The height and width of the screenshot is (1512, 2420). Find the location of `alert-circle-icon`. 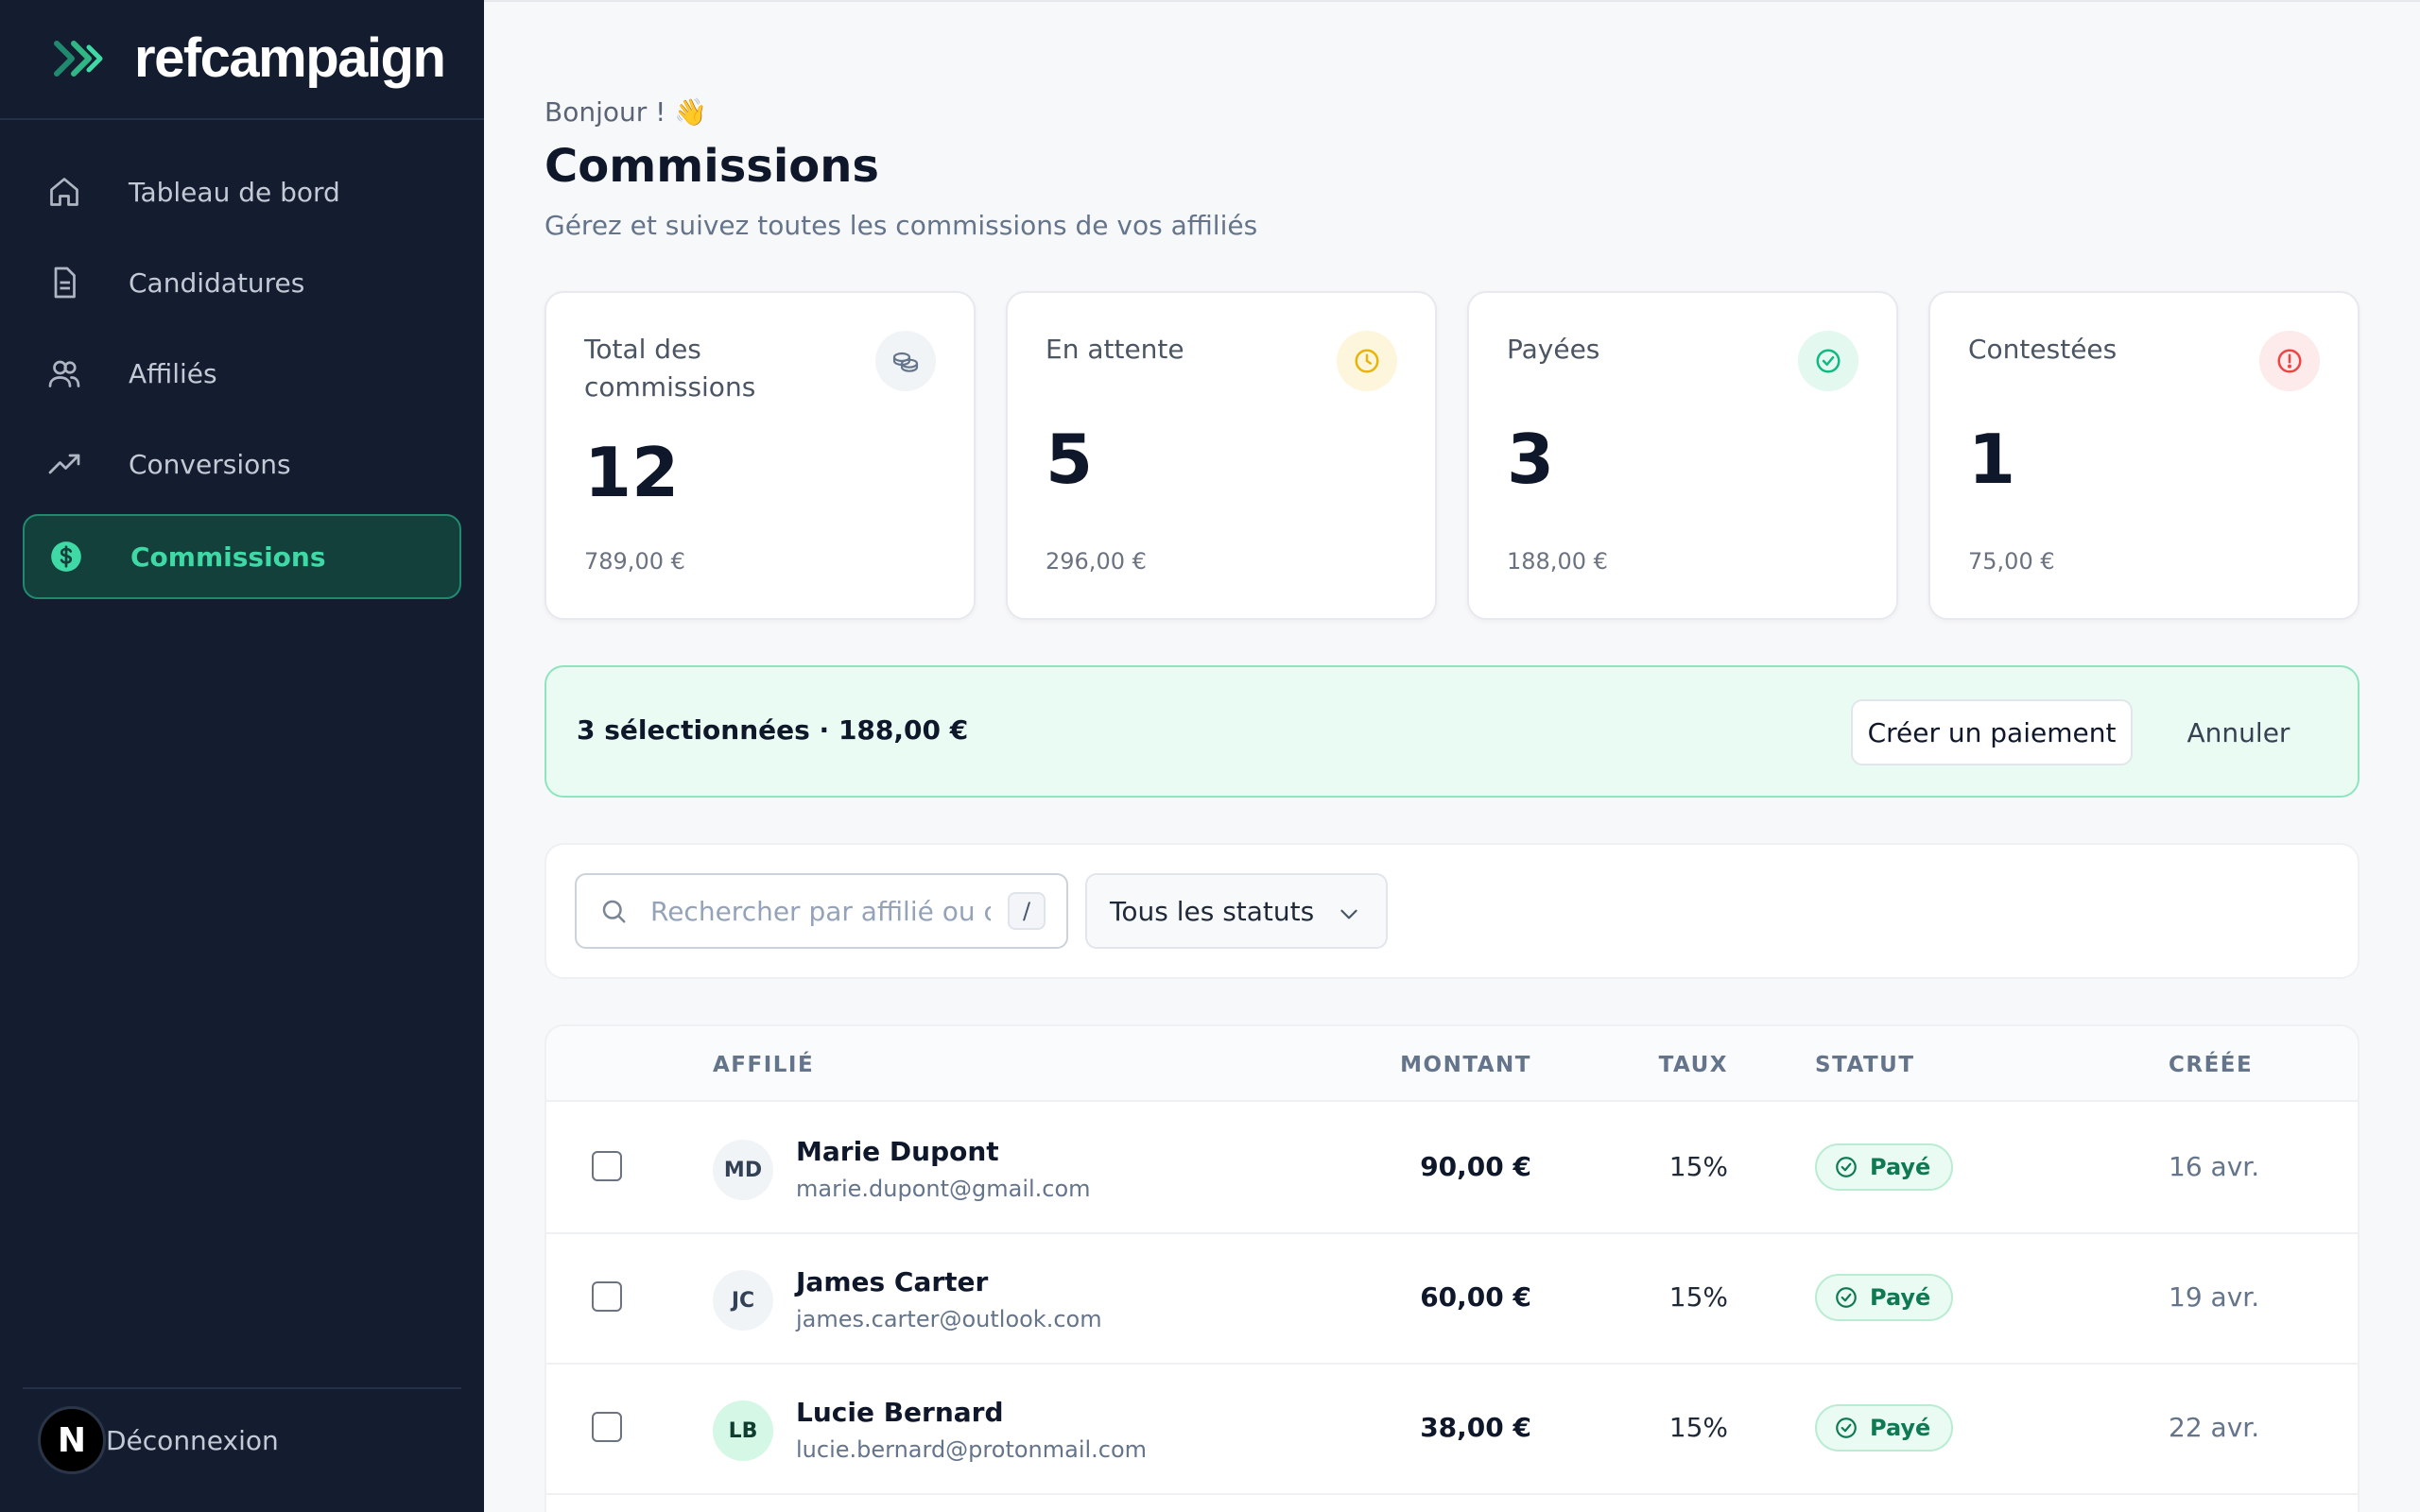

alert-circle-icon is located at coordinates (2289, 361).